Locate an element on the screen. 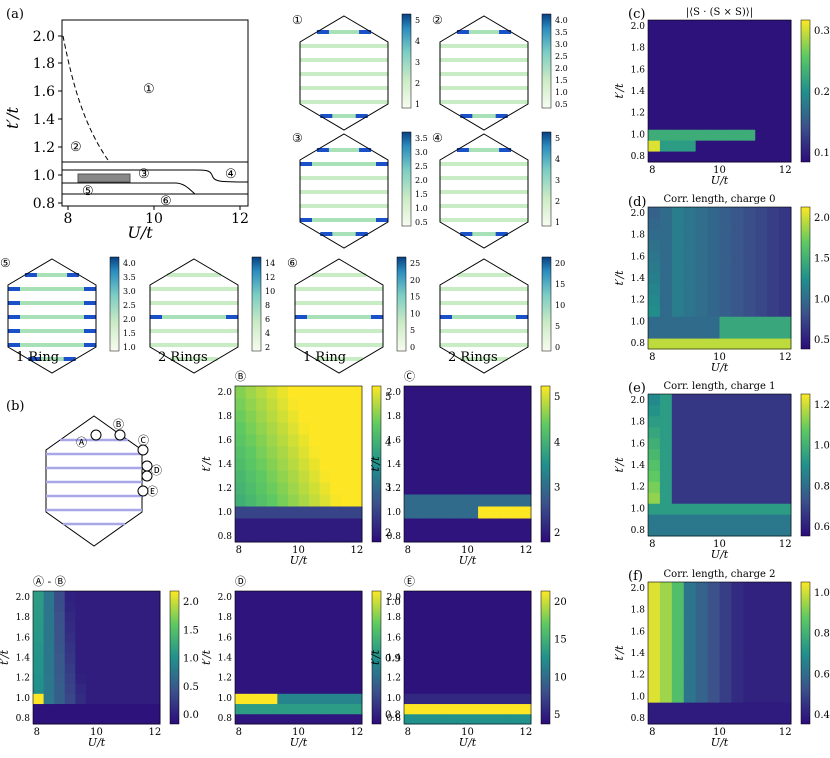  heatmap-ytick: 1.6 is located at coordinates (225, 441).